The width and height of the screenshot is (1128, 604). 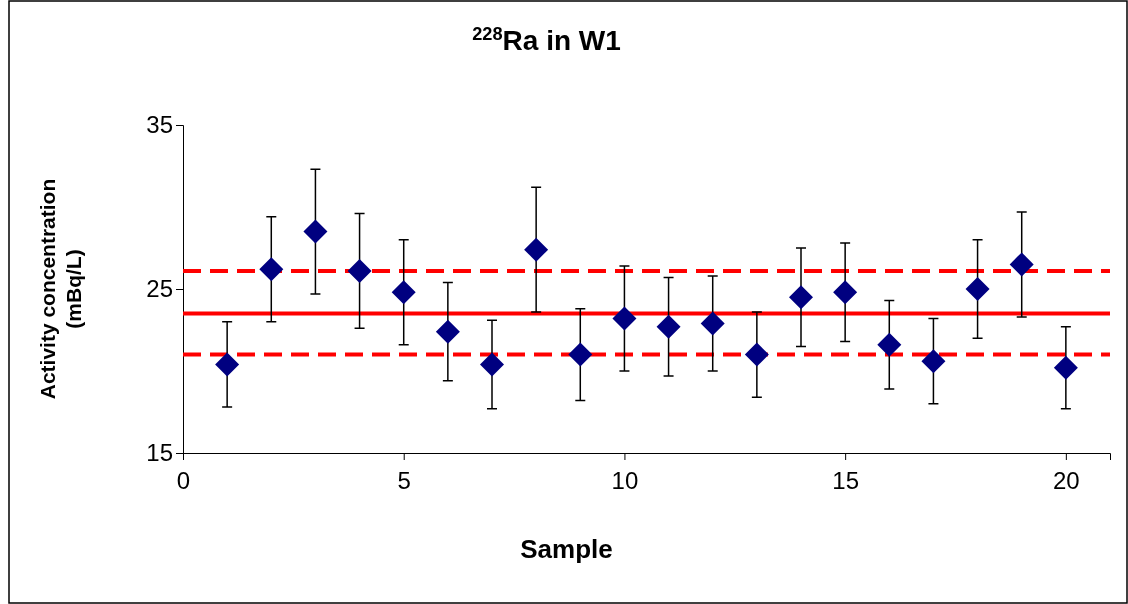 I want to click on x-tick-label: 0, so click(x=183, y=481).